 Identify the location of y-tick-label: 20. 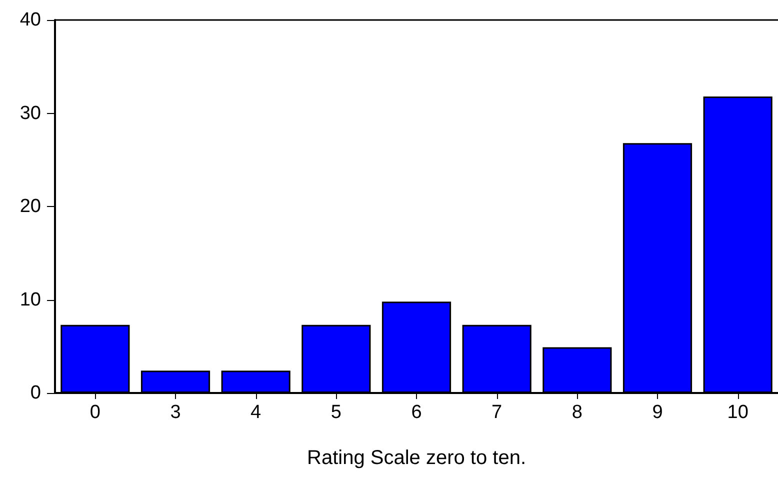
(30, 206).